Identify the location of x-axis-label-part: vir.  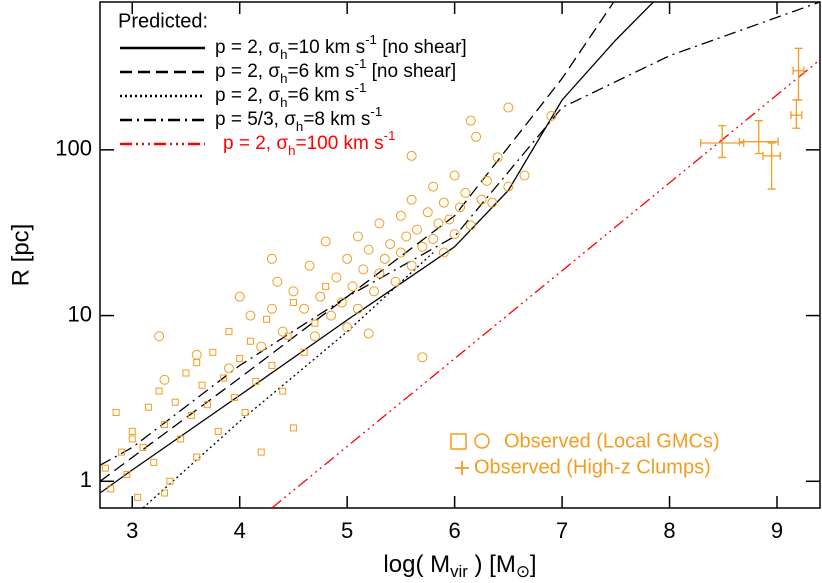
(459, 571).